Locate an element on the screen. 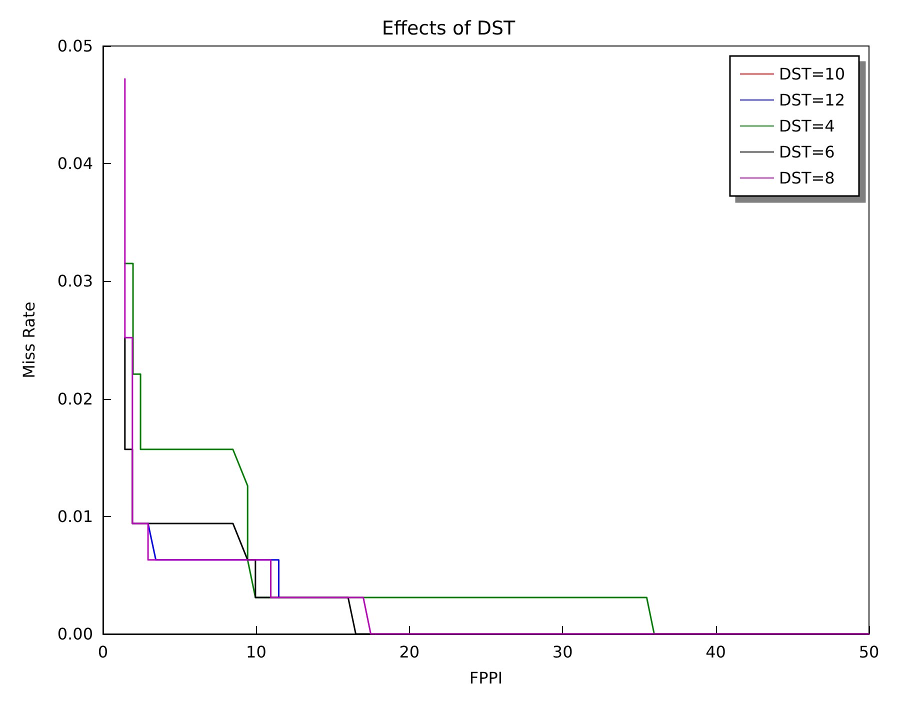 The height and width of the screenshot is (704, 897). x-tick-label: 40 is located at coordinates (716, 652).